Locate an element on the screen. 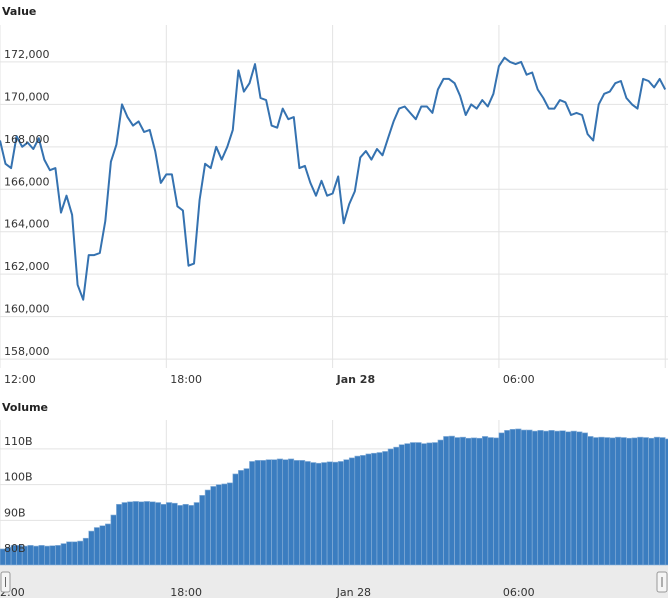 This screenshot has height=612, width=668. navigator-band is located at coordinates (334, 581).